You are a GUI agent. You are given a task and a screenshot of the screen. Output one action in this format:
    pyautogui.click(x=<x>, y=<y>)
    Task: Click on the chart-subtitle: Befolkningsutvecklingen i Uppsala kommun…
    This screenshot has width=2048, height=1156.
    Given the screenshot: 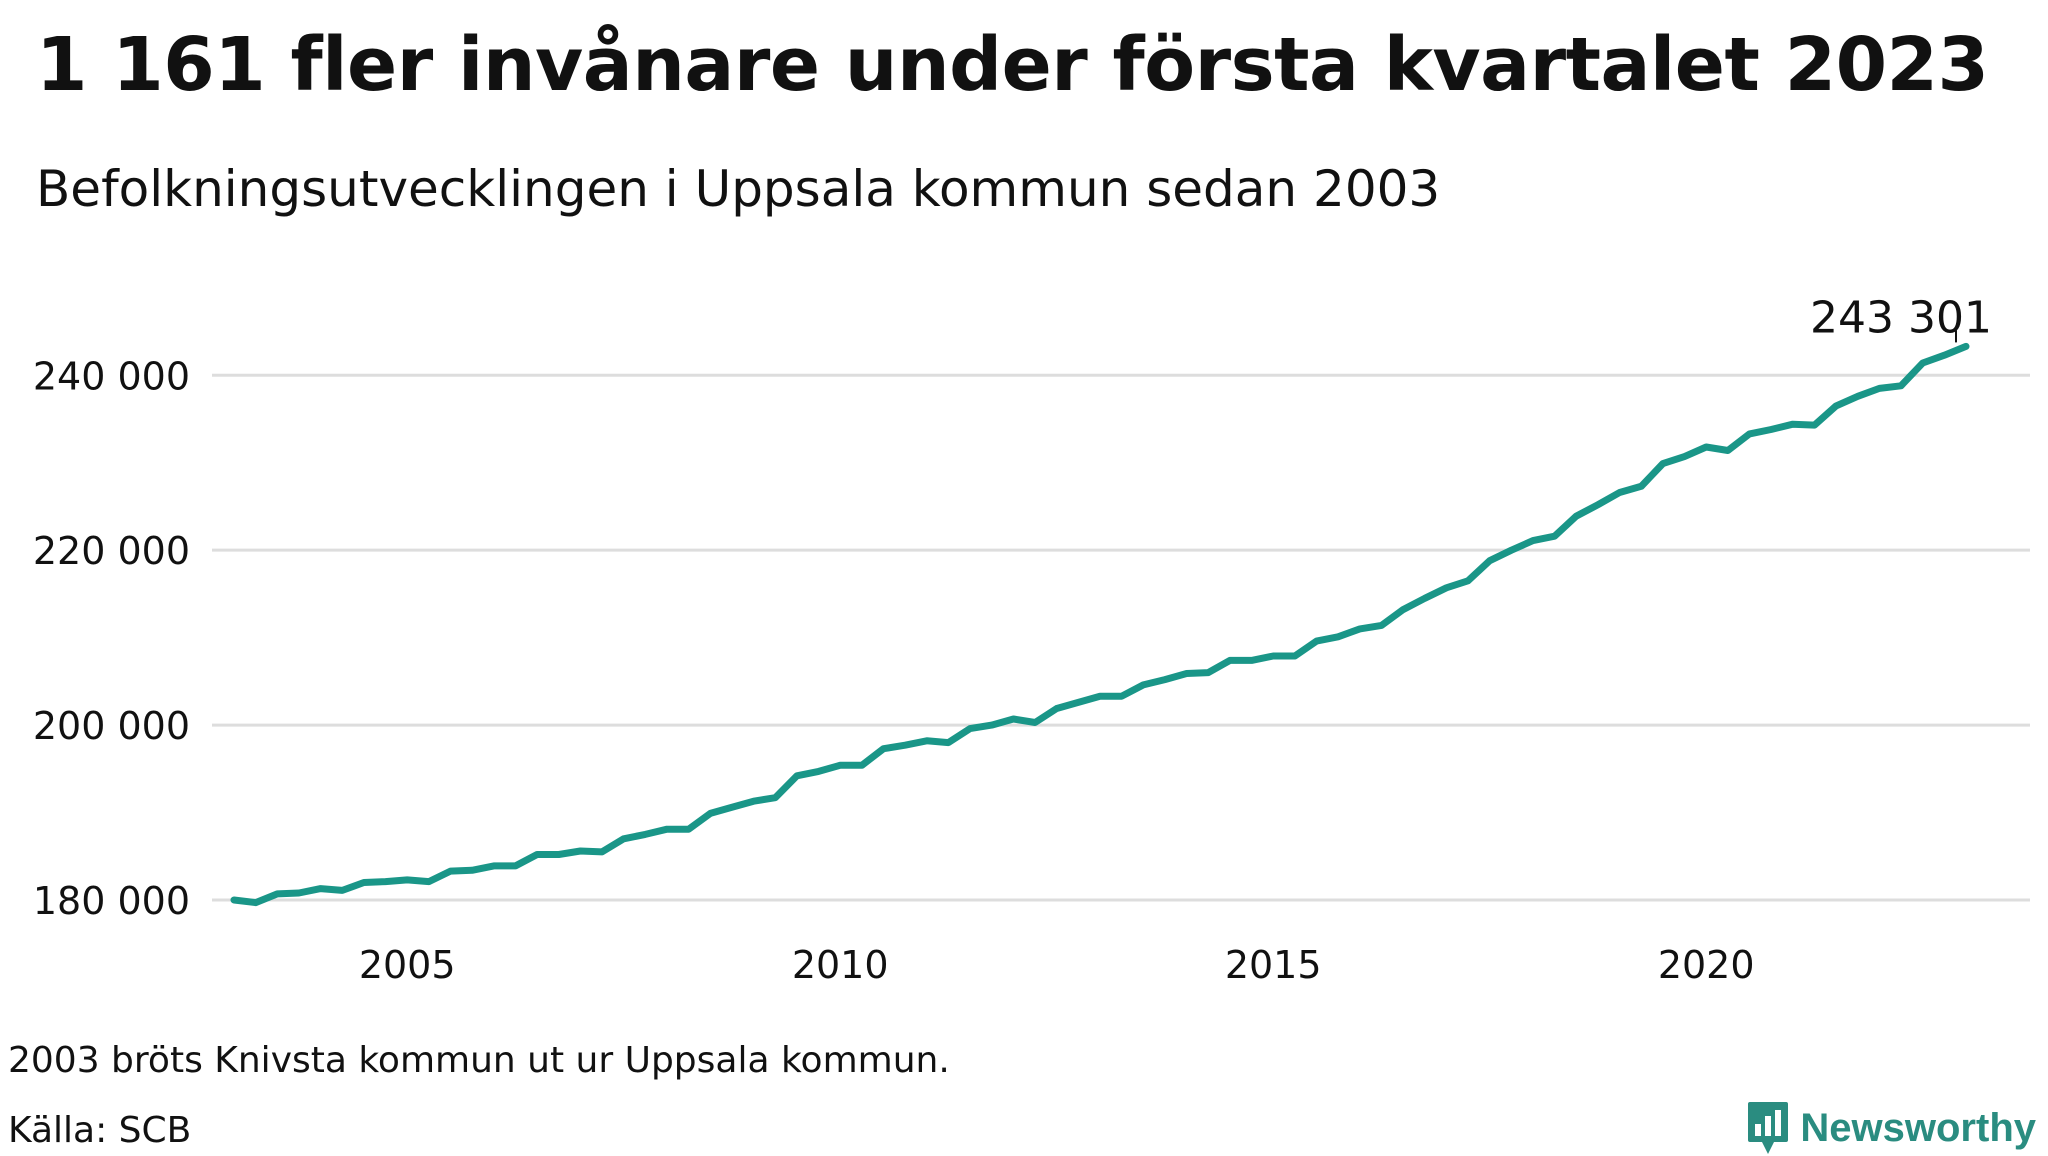 What is the action you would take?
    pyautogui.click(x=738, y=189)
    